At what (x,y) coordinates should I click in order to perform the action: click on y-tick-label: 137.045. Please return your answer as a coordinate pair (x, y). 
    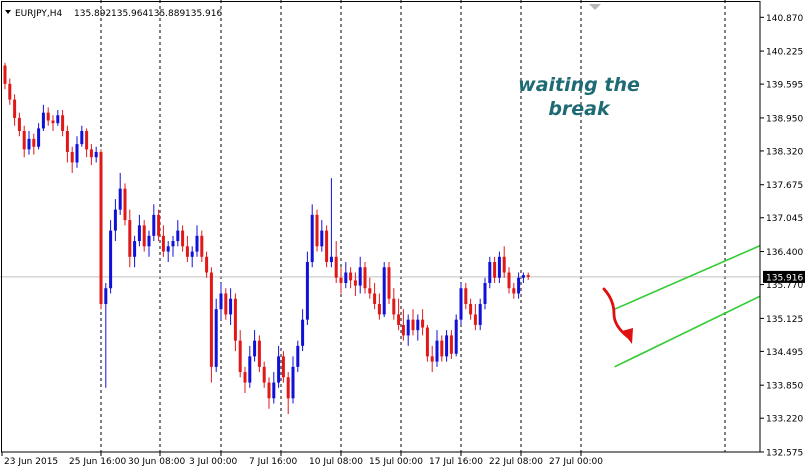
    Looking at the image, I should click on (784, 219).